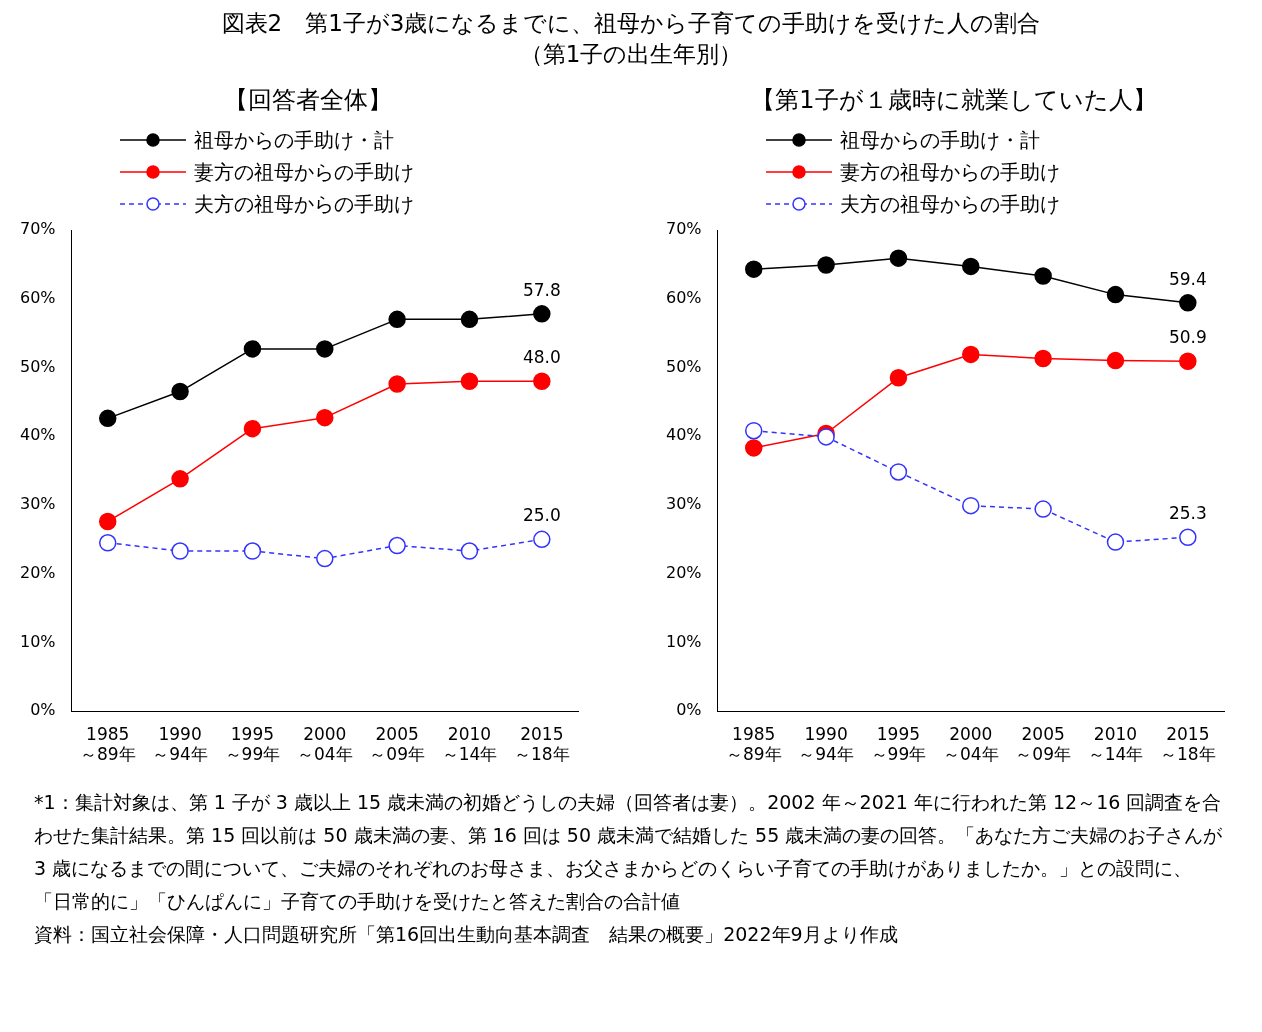  I want to click on text: *1：集計対象は、第 1 子が 3 歳以上 15 歳未満の初婚どうしの夫婦（回答者は妻）。2002 年～2021 年に行われた第 12～16 回調査を合わせた集計結果。第 15 回以前は 50 歳未満の妻、第 16 回は 50 歳未満で結婚した 55 歳未満の妻の回答。「あなた方ご夫婦のお子さんが 3 歳になるまでの間について、ご夫婦のそれぞれのお母さま、お父さまからどのくらい子育ての手助けがありましたか。」との設問に、「日常的に」「ひんぱんに」子育ての手助けを受けたと答えた割合の合計値, so click(629, 852).